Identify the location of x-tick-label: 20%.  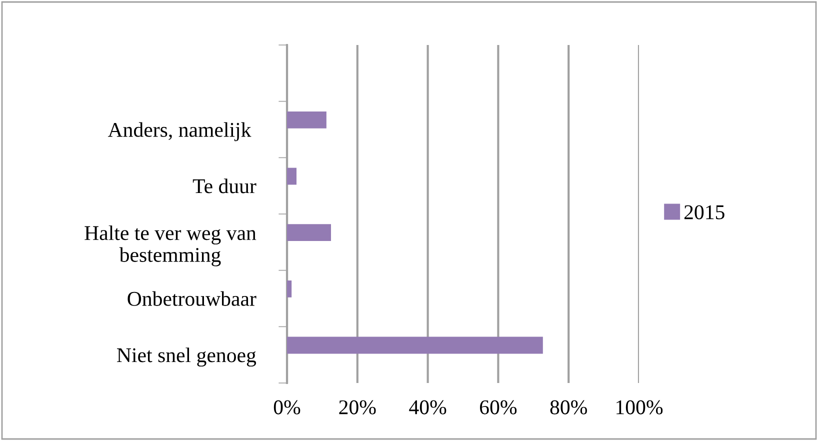
(357, 407).